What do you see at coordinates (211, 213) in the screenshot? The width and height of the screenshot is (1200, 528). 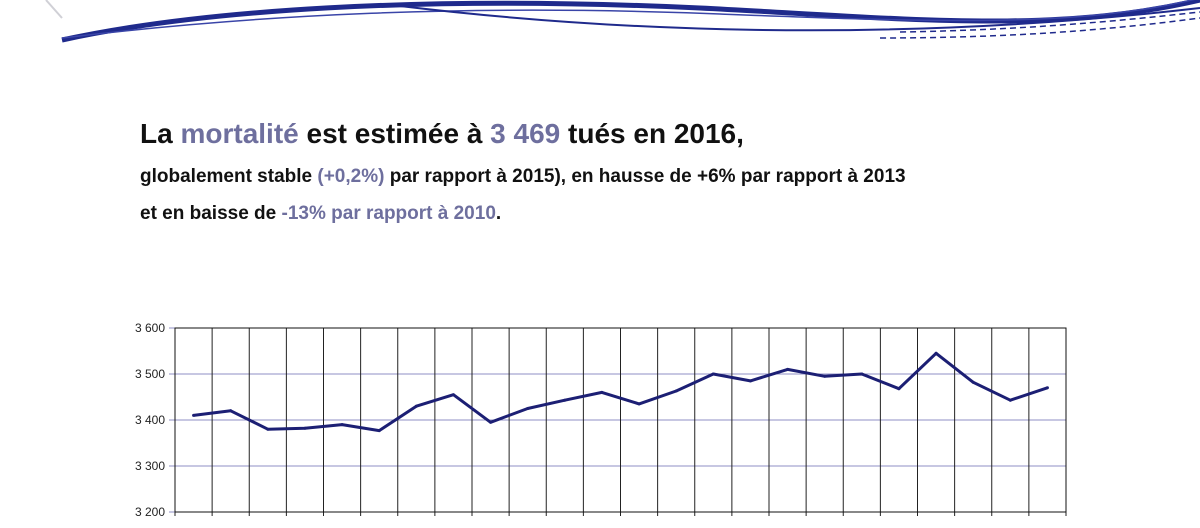 I see `headline-text: et en baisse de` at bounding box center [211, 213].